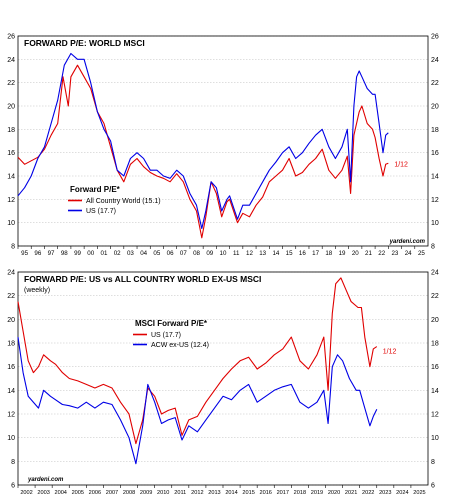 The height and width of the screenshot is (500, 450). I want to click on y-tick-label-right: 20, so click(435, 107).